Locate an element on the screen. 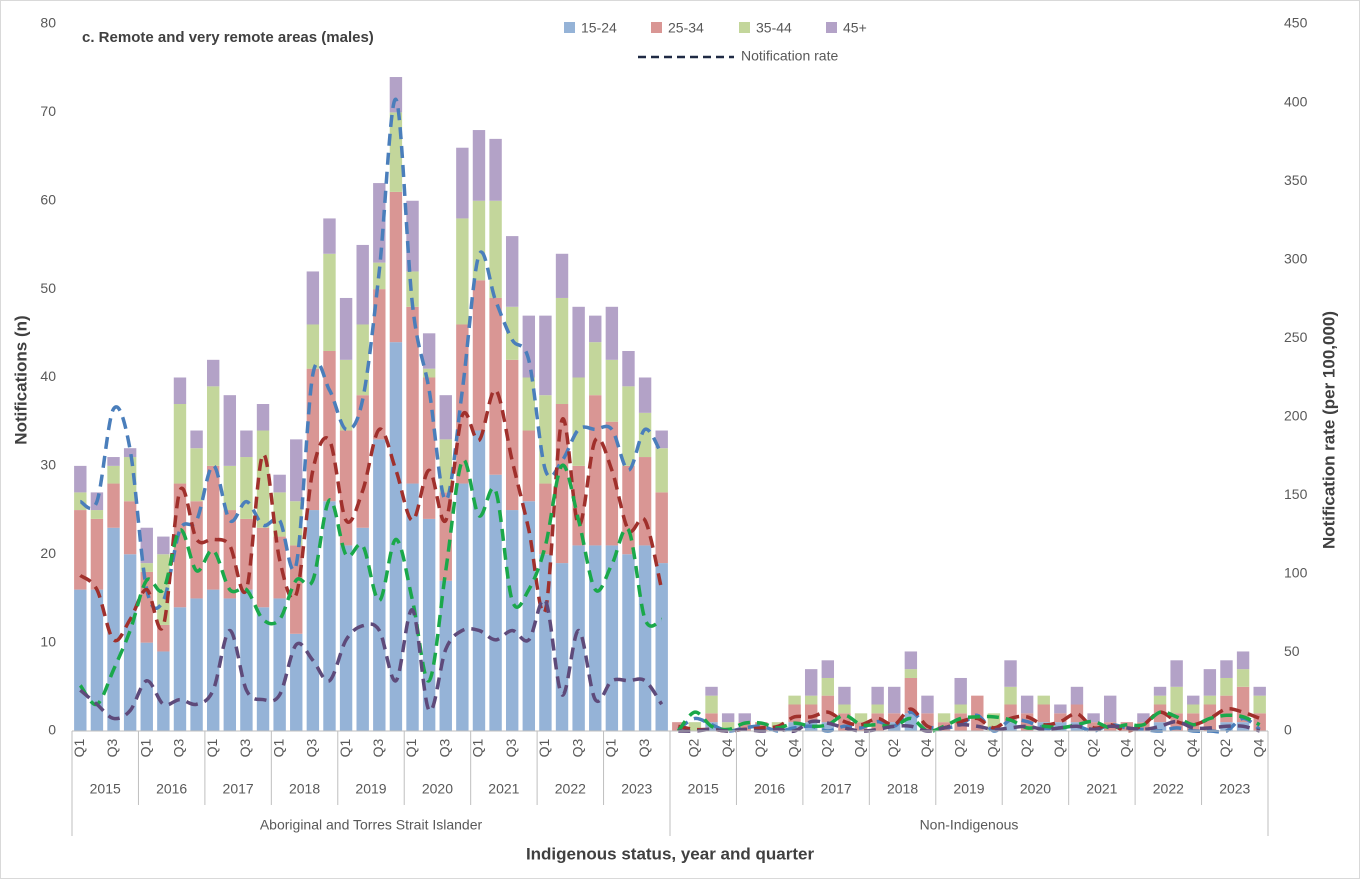 The height and width of the screenshot is (879, 1360). year-label: 2016 is located at coordinates (769, 789).